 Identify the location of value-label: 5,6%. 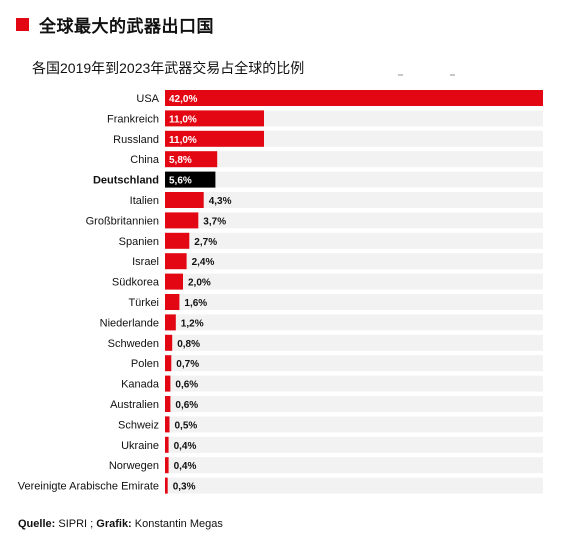
(180, 181).